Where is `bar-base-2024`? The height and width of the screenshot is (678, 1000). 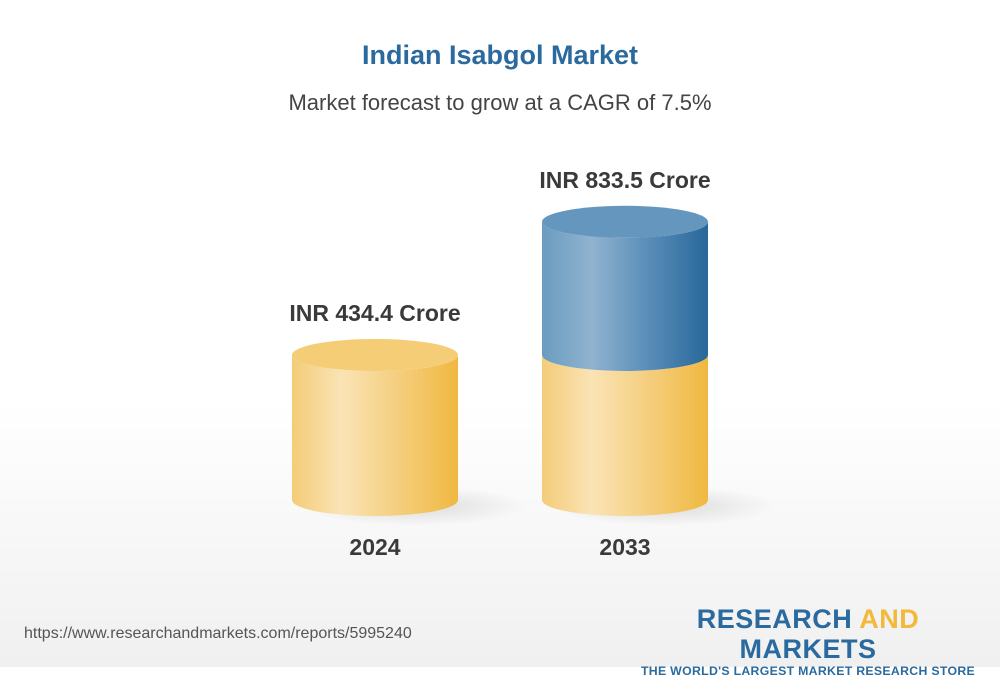 bar-base-2024 is located at coordinates (375, 435).